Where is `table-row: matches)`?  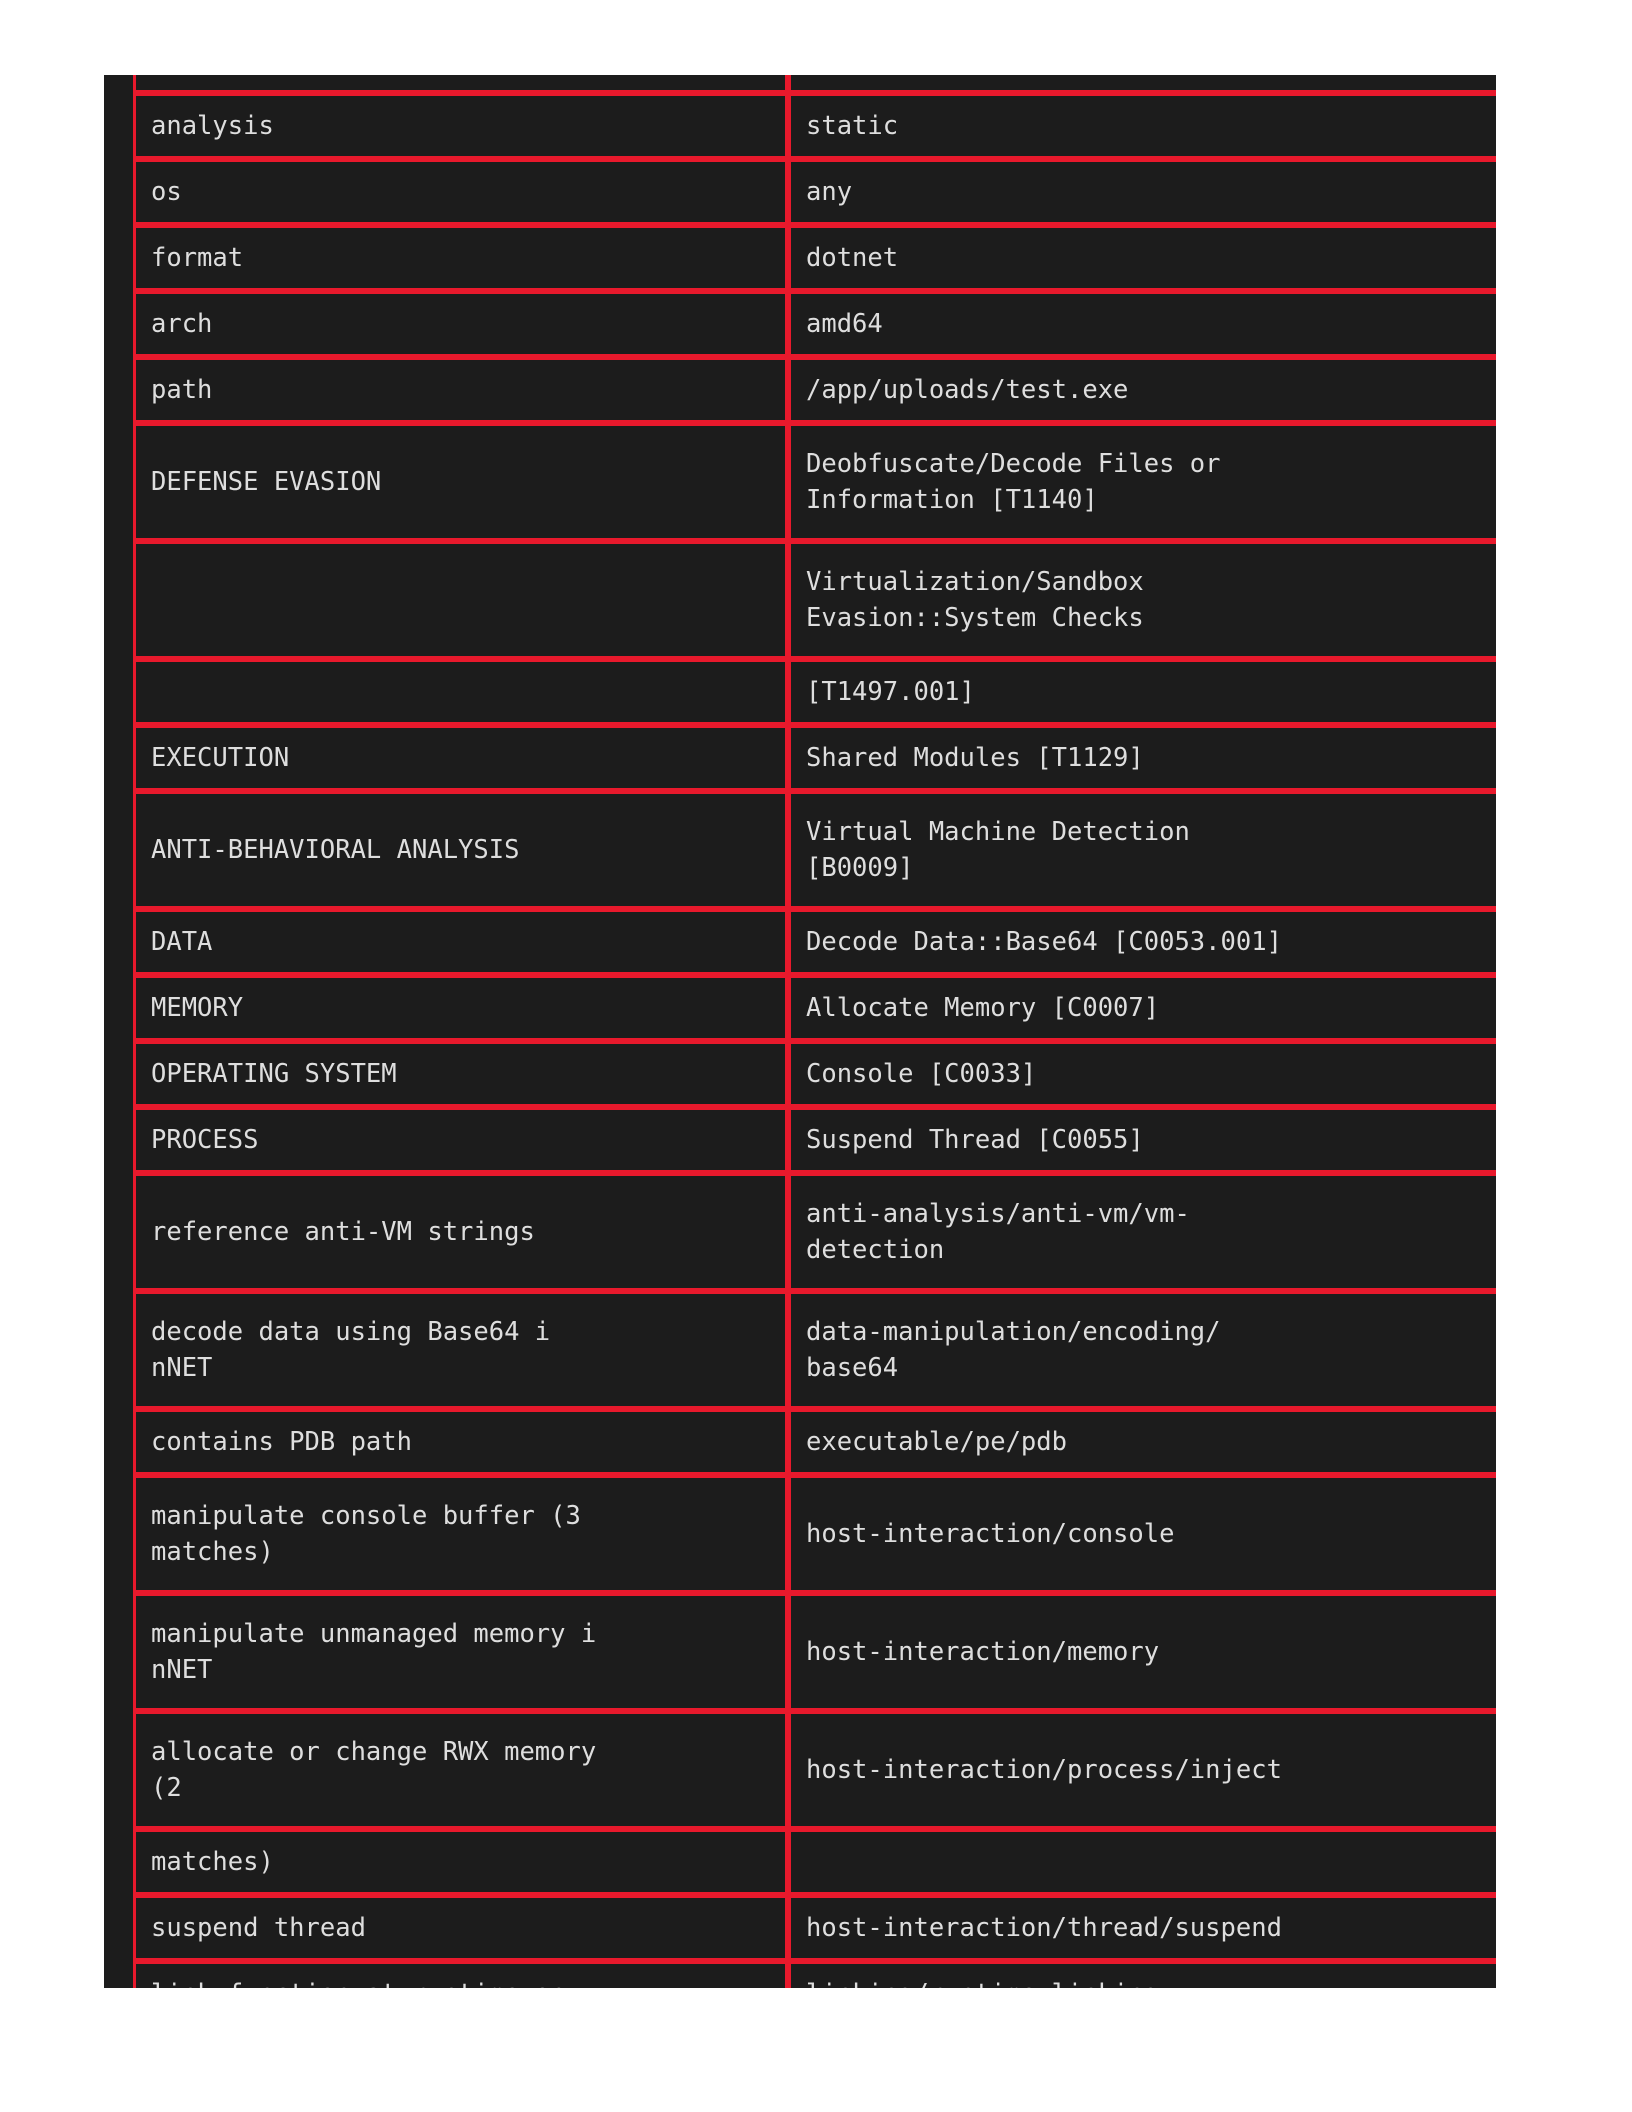 table-row: matches) is located at coordinates (814, 1862).